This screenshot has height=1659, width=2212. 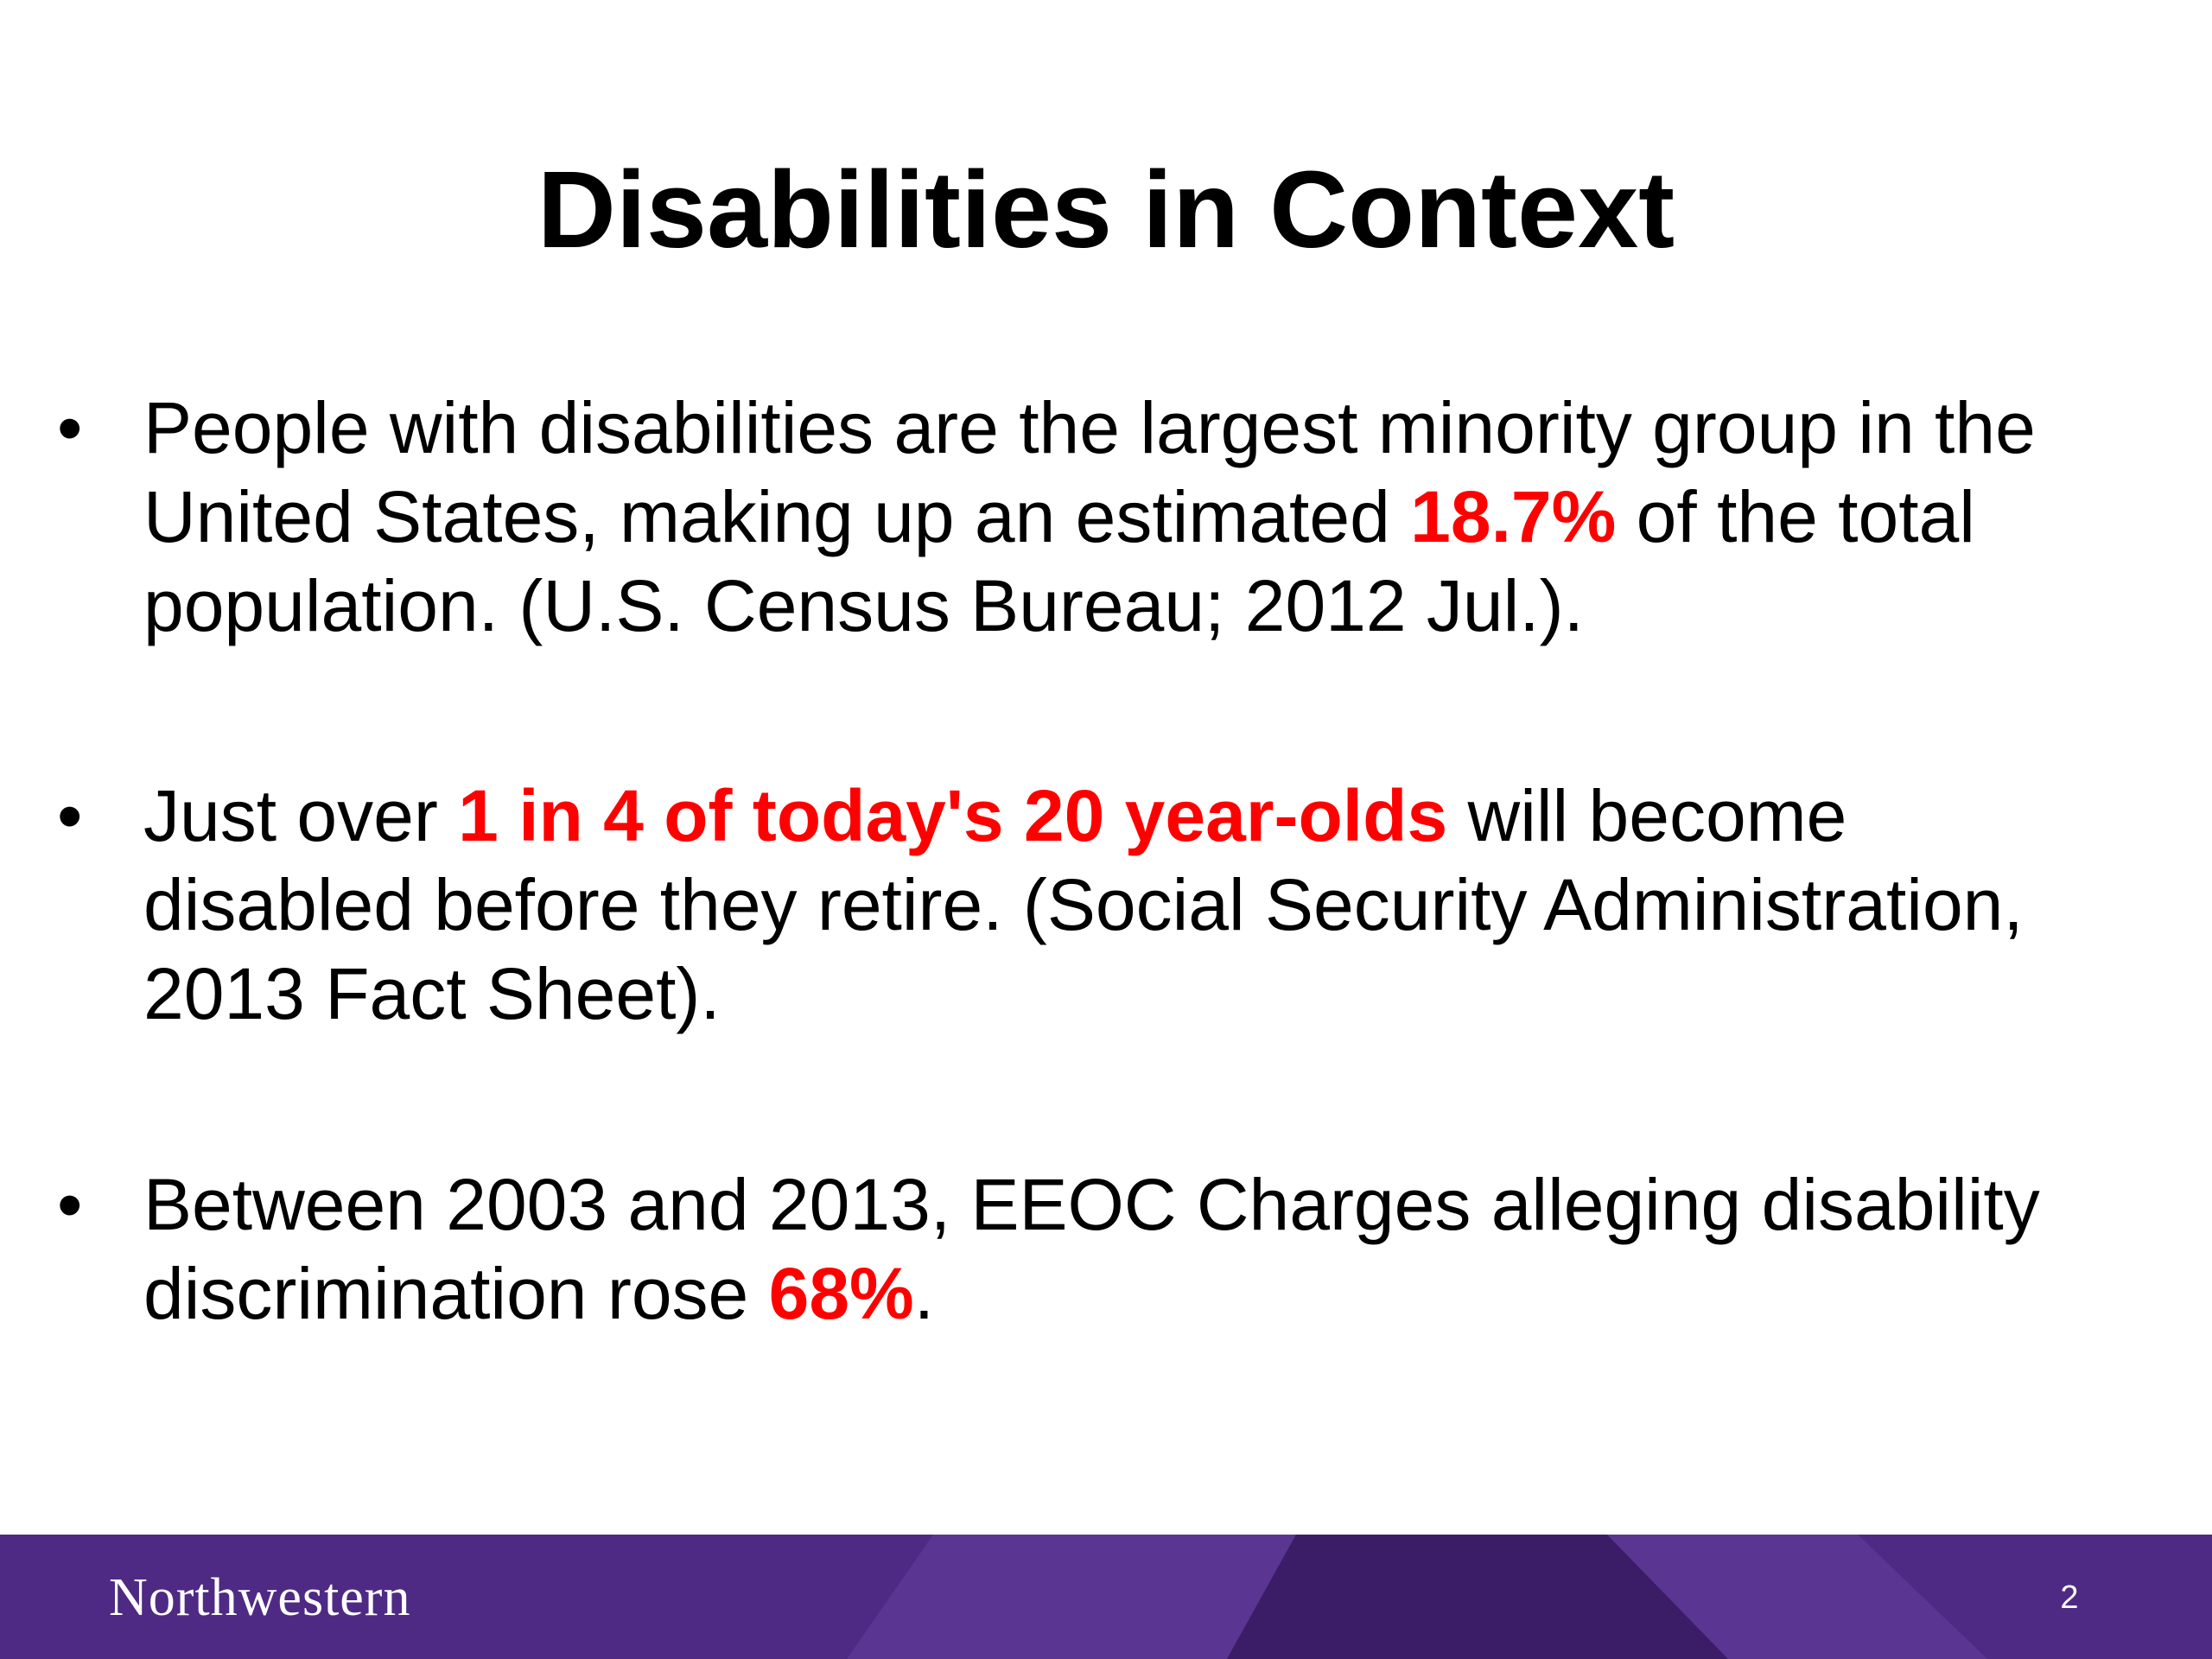 I want to click on highlight-stat: 1 in 4 of today's 20 year-olds, so click(x=953, y=815).